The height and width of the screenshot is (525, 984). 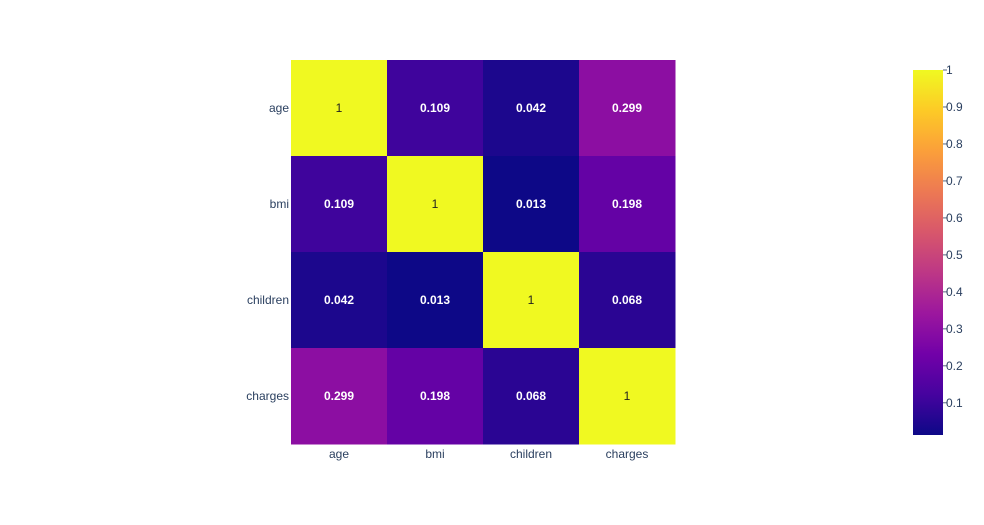 I want to click on colorbar-tick-label-0.5: 0.5, so click(x=954, y=255).